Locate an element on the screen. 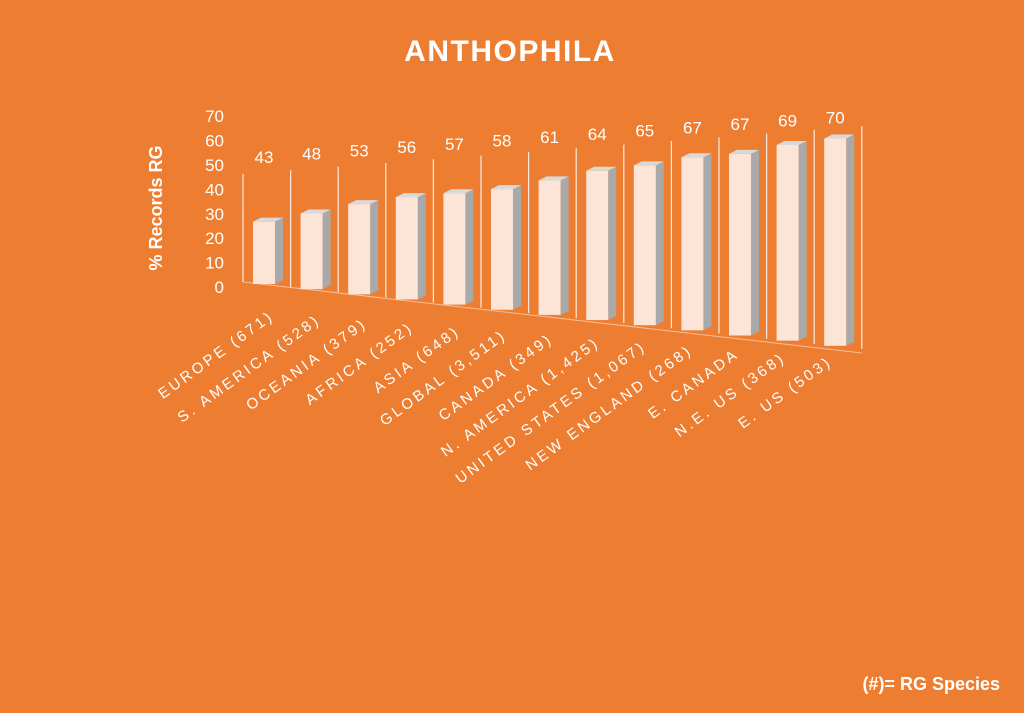  data-label: 61 is located at coordinates (549, 137).